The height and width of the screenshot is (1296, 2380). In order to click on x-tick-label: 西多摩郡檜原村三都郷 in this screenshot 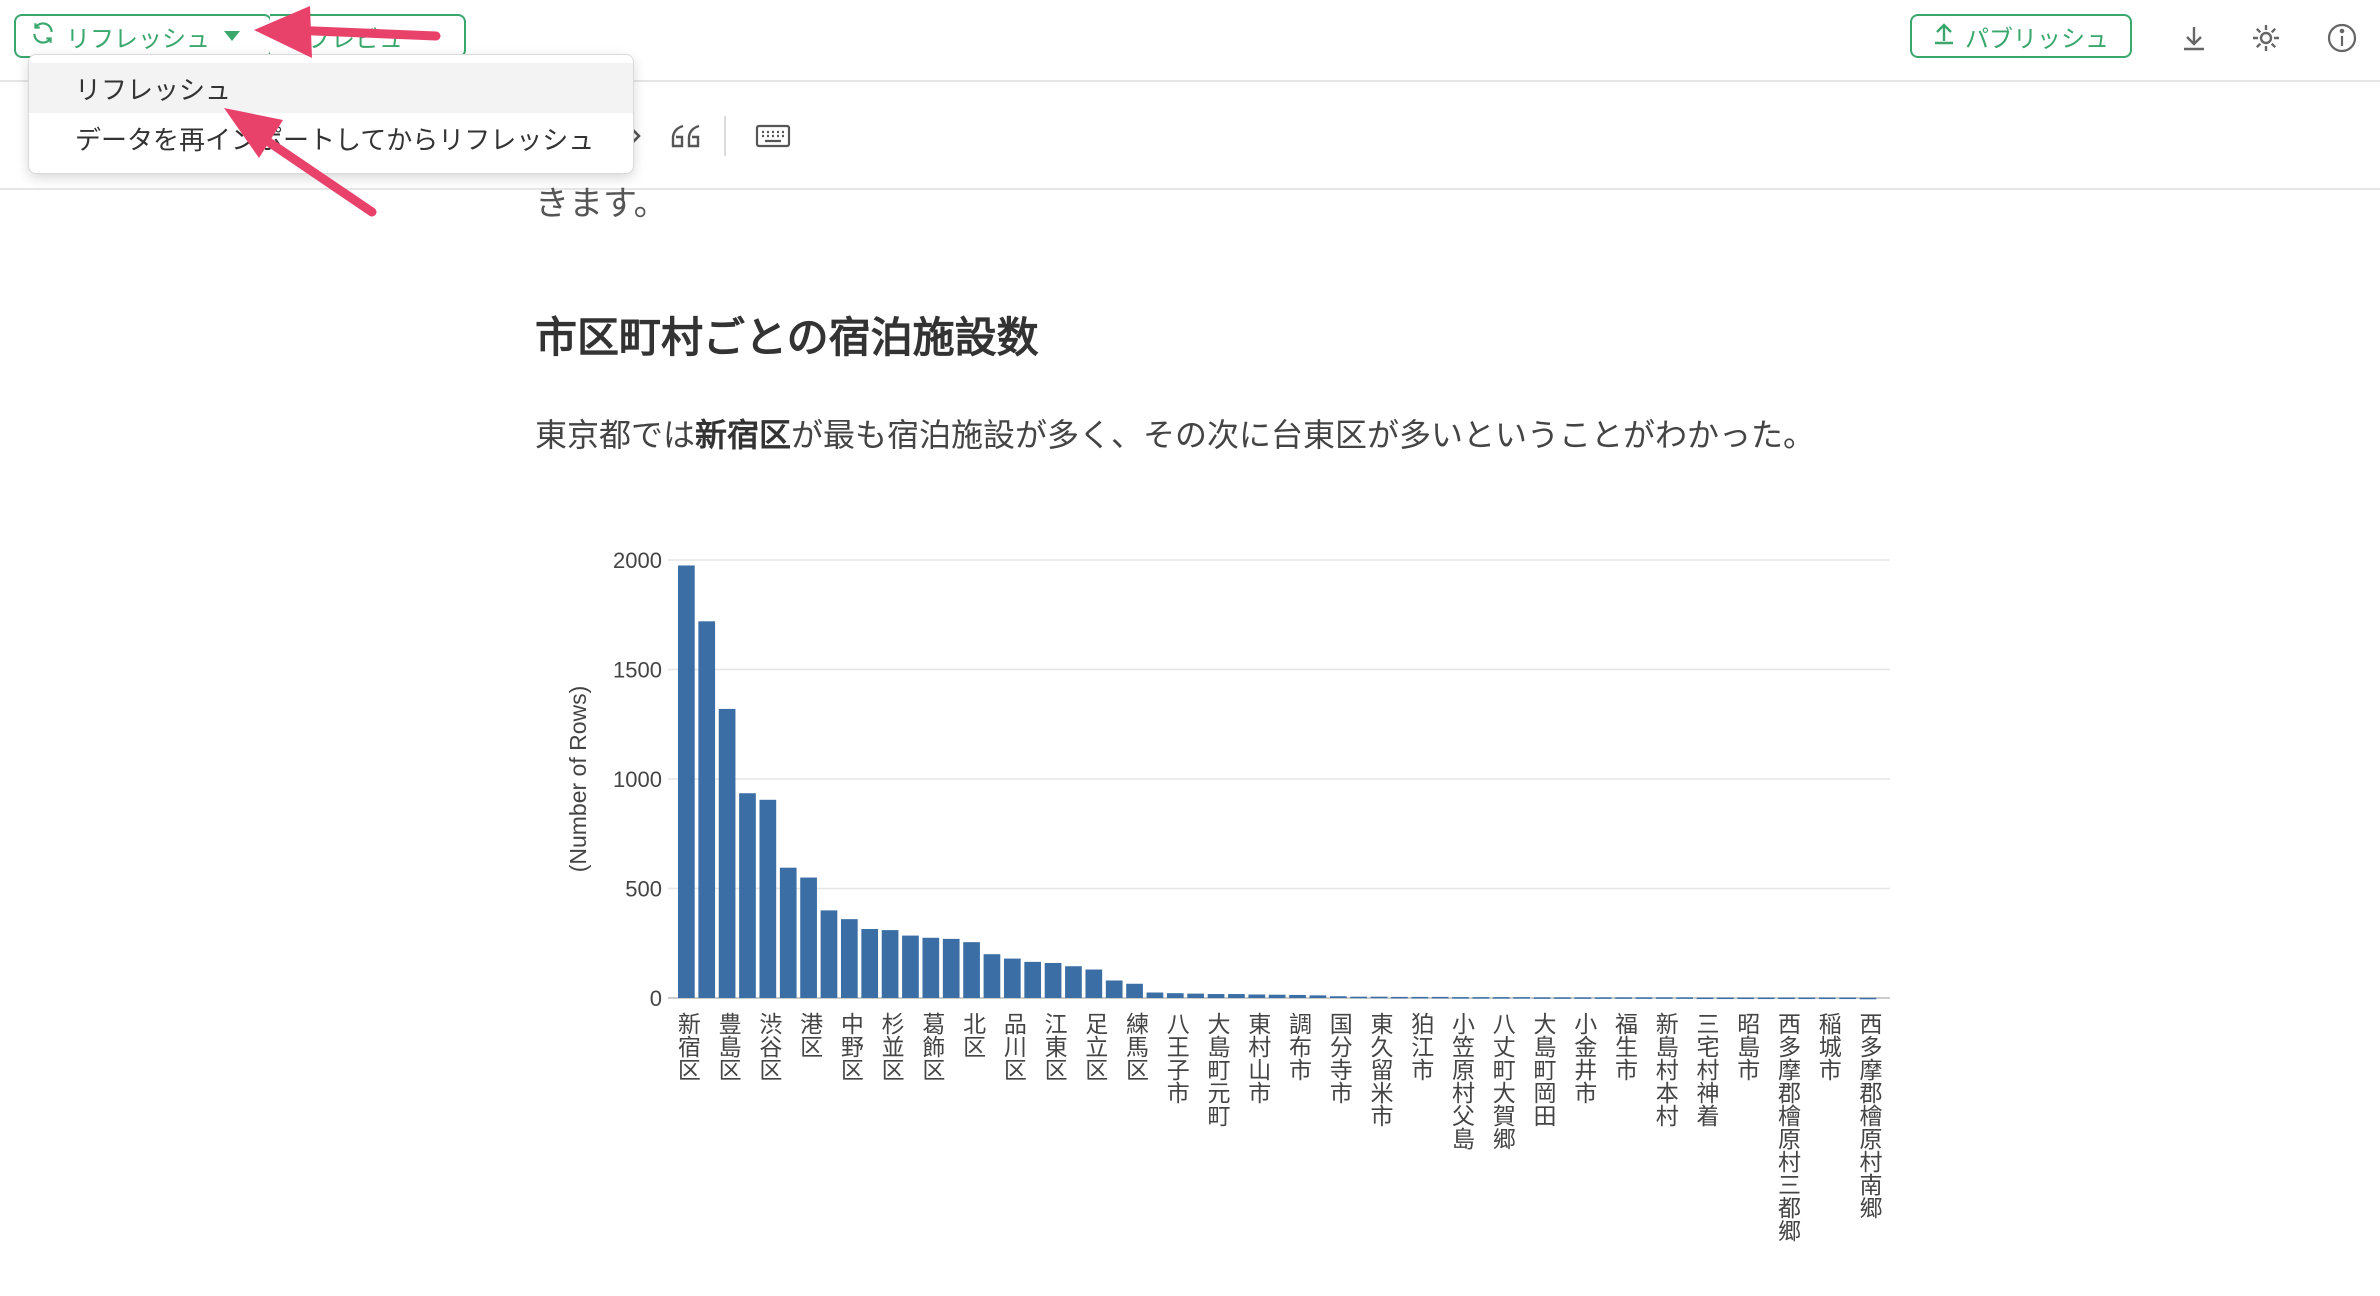, I will do `click(1787, 1127)`.